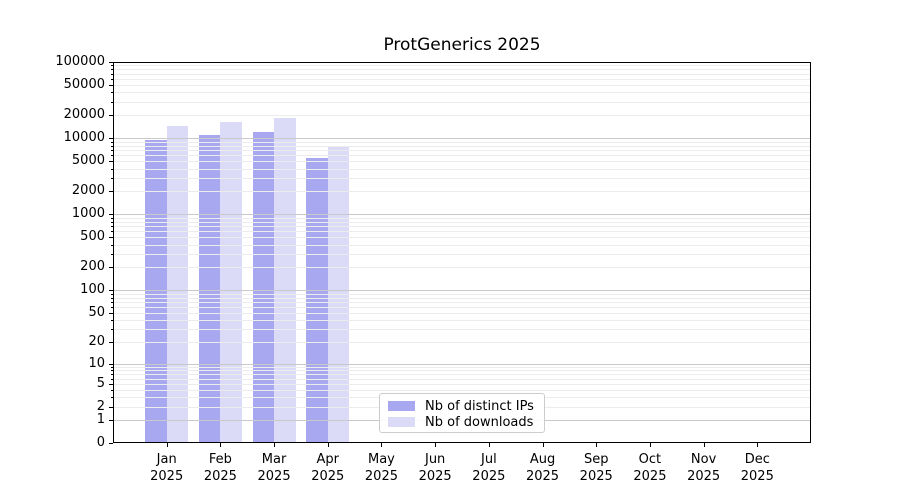 The height and width of the screenshot is (500, 900). What do you see at coordinates (650, 459) in the screenshot?
I see `x-tick-month: Oct` at bounding box center [650, 459].